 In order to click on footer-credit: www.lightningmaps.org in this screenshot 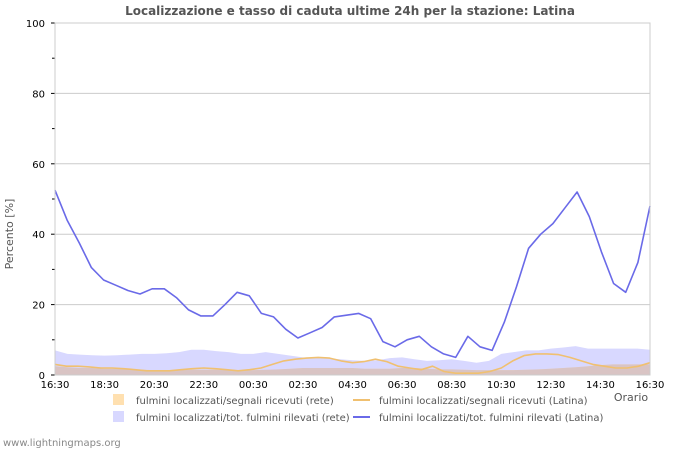, I will do `click(62, 443)`.